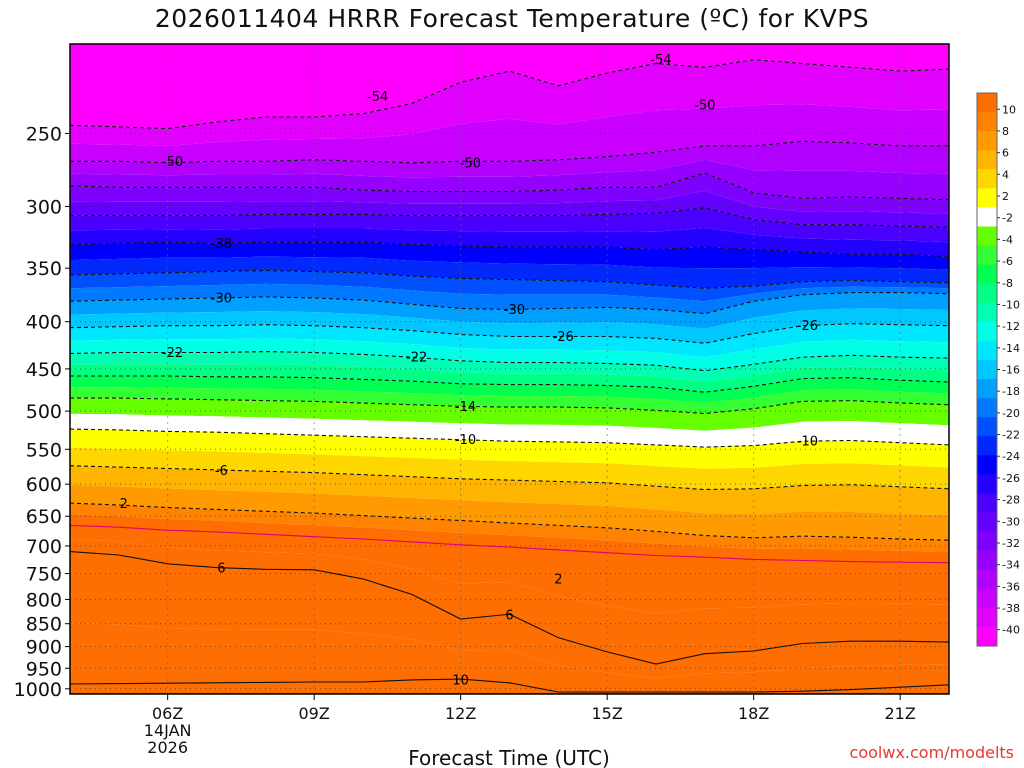 Image resolution: width=1024 pixels, height=768 pixels. I want to click on isotherm--30, so click(509, 303).